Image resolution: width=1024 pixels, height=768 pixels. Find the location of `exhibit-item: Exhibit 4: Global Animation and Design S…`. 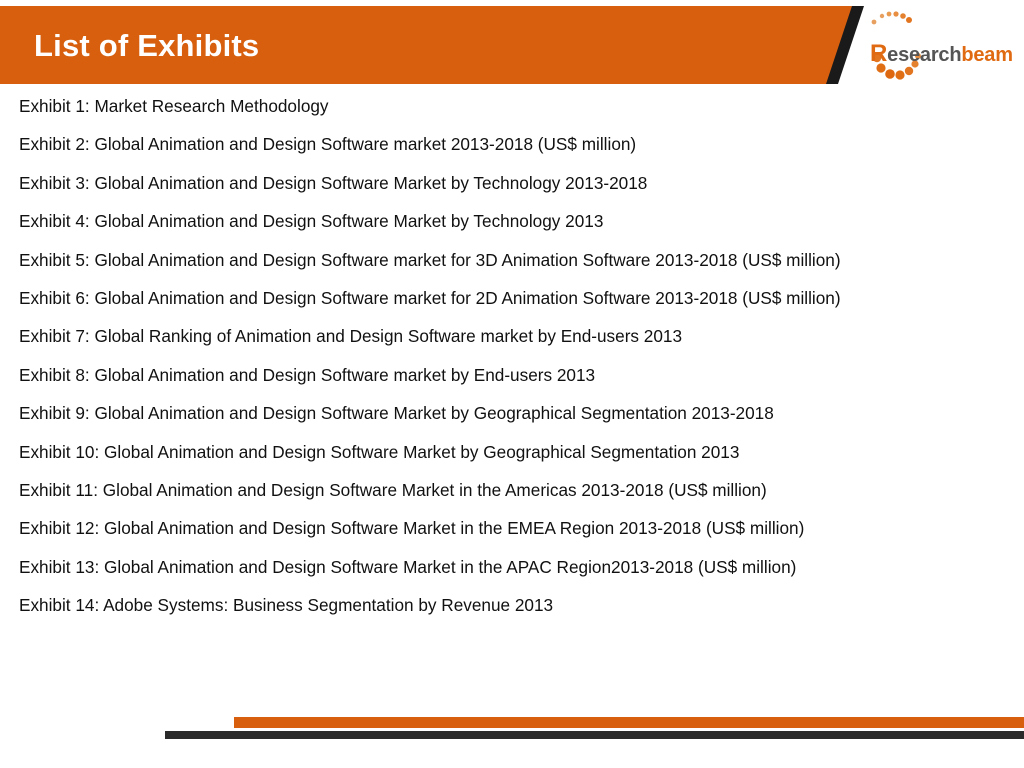

exhibit-item: Exhibit 4: Global Animation and Design S… is located at coordinates (311, 221).